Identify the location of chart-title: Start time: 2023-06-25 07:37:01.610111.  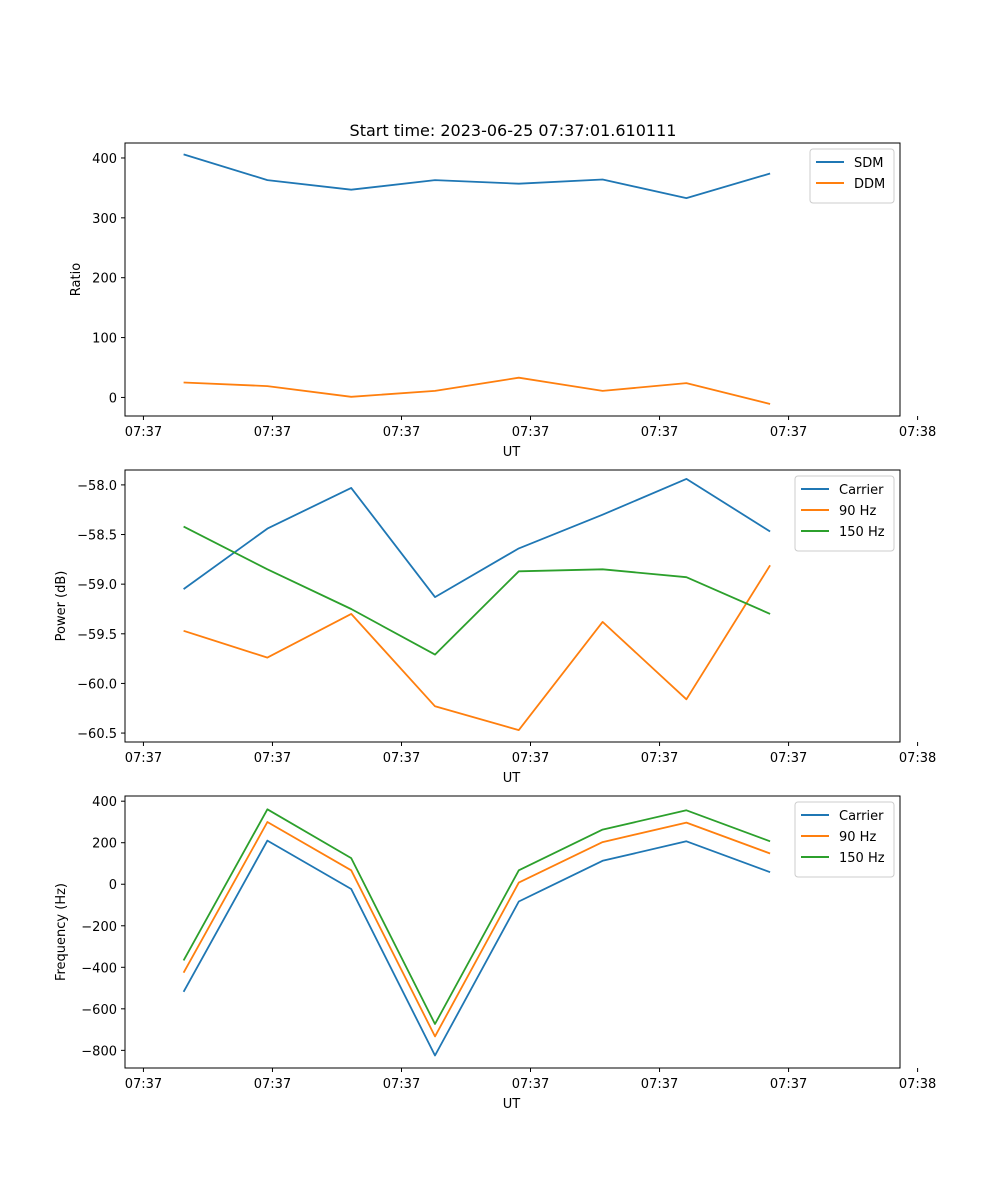
(513, 130).